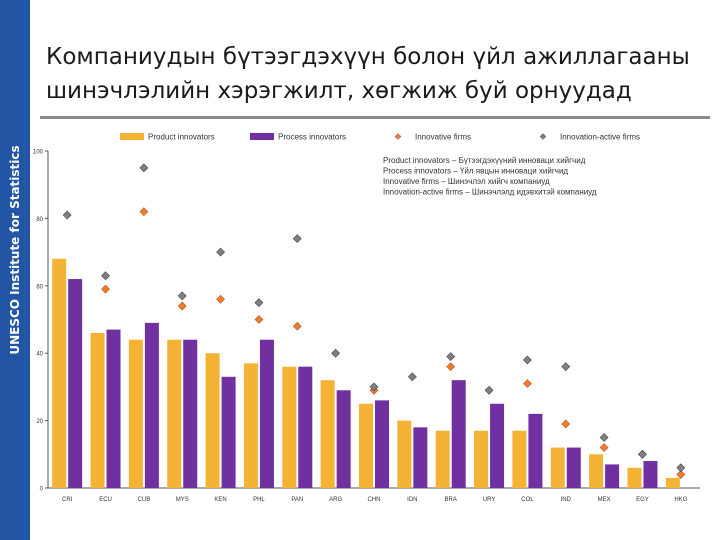 Image resolution: width=720 pixels, height=540 pixels. What do you see at coordinates (375, 117) in the screenshot?
I see `title-divider` at bounding box center [375, 117].